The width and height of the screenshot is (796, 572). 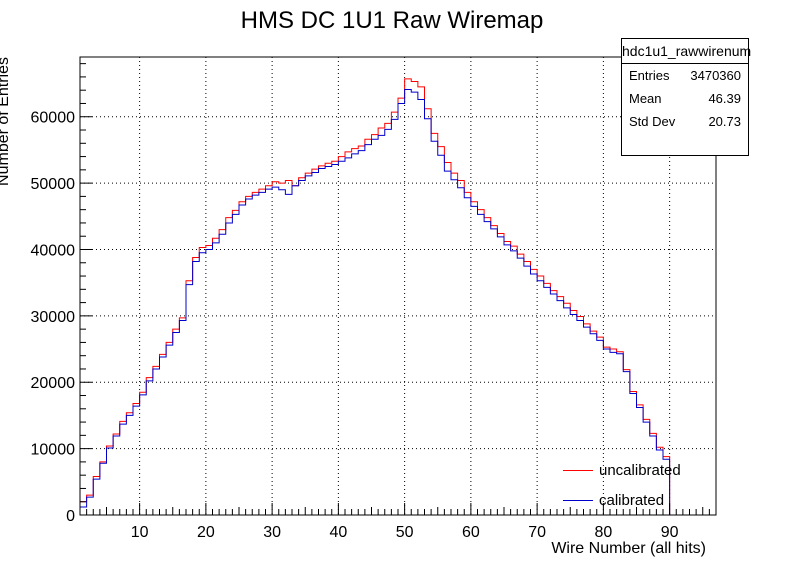 I want to click on stats-row-stddev: Std Dev 20.73, so click(x=685, y=121).